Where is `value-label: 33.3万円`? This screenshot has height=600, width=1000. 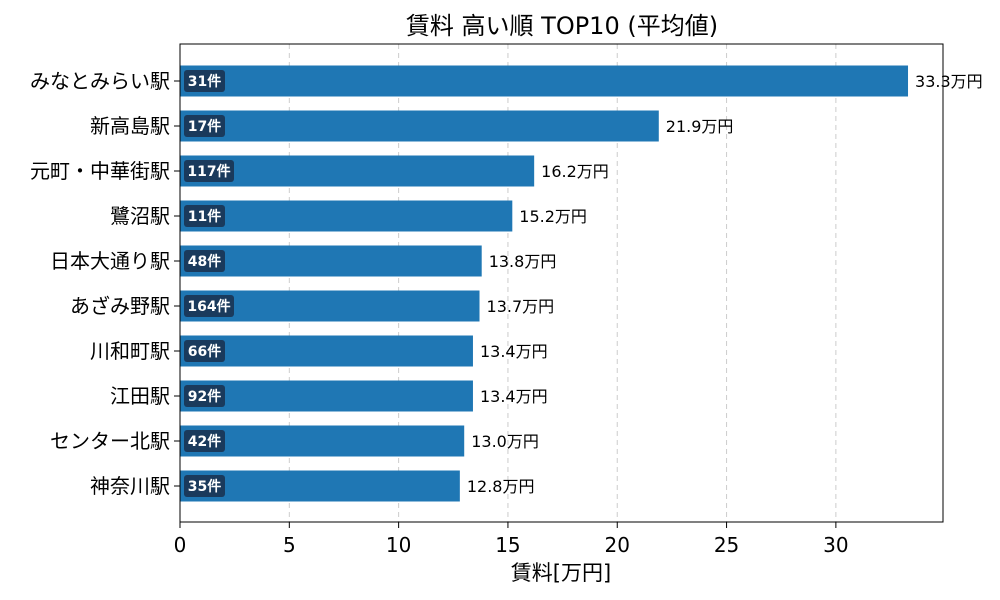 value-label: 33.3万円 is located at coordinates (949, 81).